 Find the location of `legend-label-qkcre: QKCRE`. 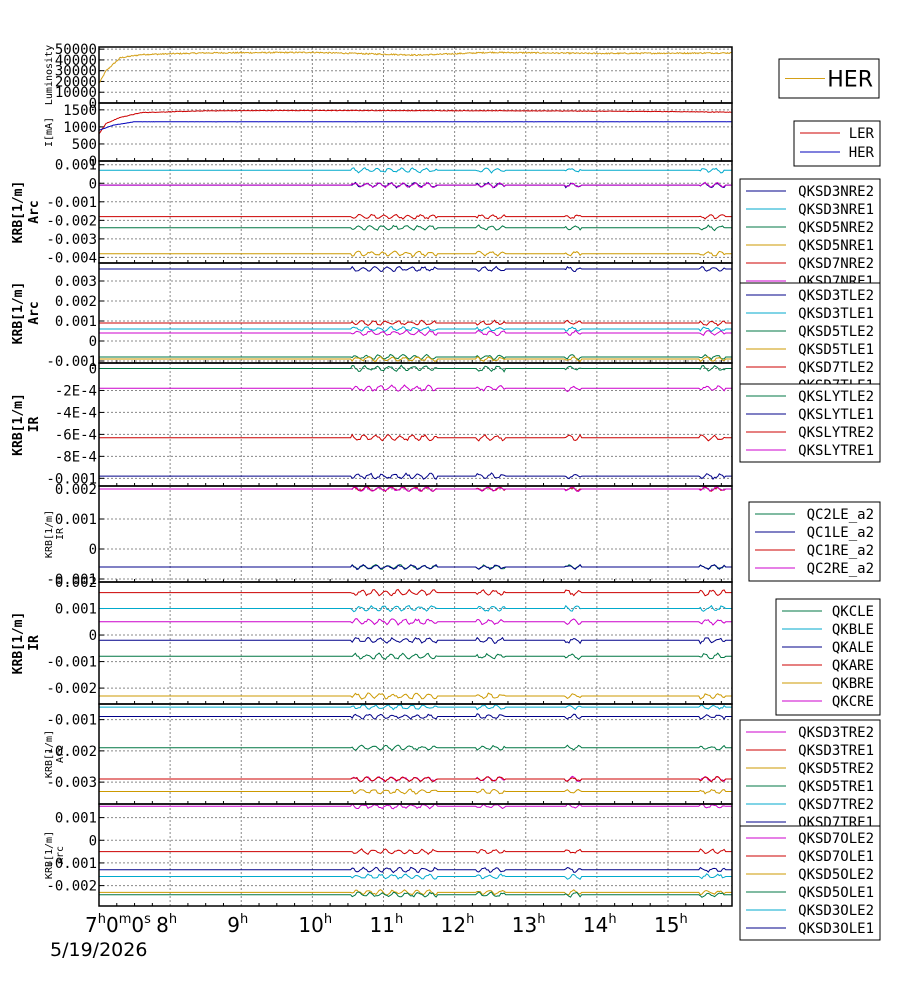

legend-label-qkcre: QKCRE is located at coordinates (853, 702).